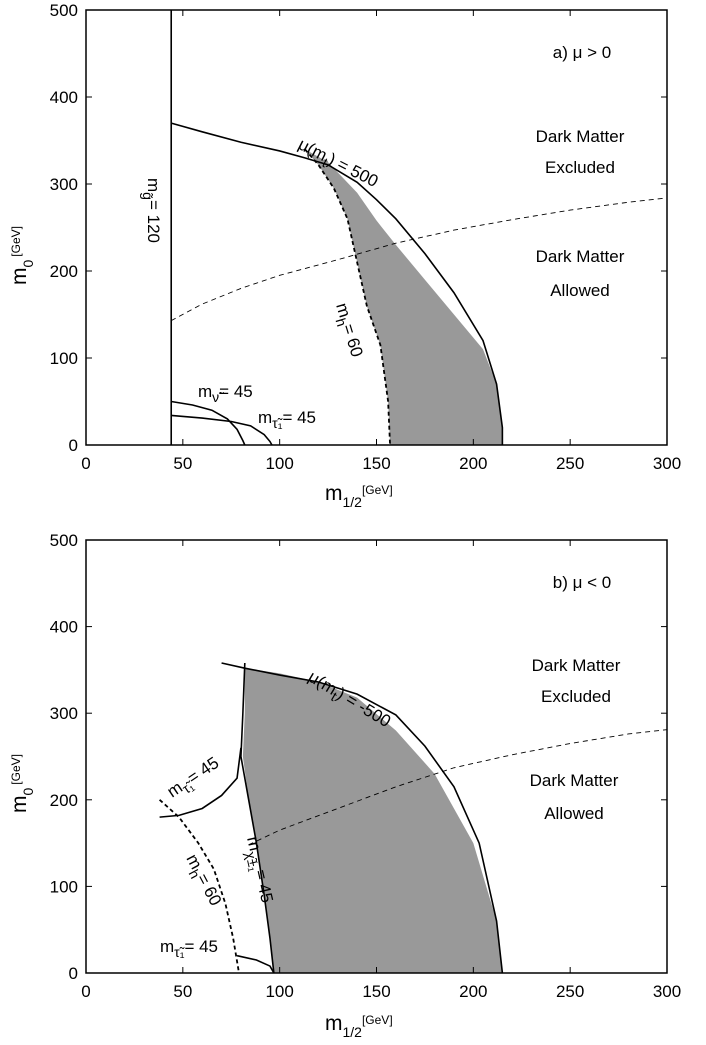 This screenshot has height=1045, width=706. Describe the element at coordinates (64, 886) in the screenshot. I see `b-y-tick-label: 100` at that location.